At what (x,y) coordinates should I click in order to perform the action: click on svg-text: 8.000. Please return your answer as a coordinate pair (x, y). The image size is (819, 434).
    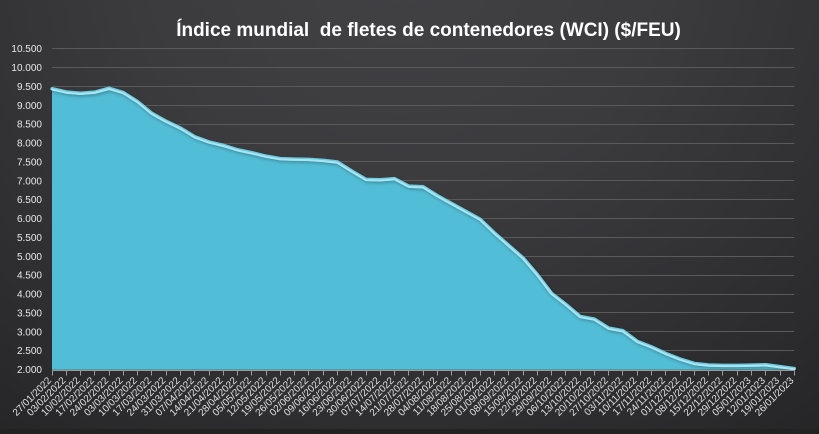
    Looking at the image, I should click on (29, 144).